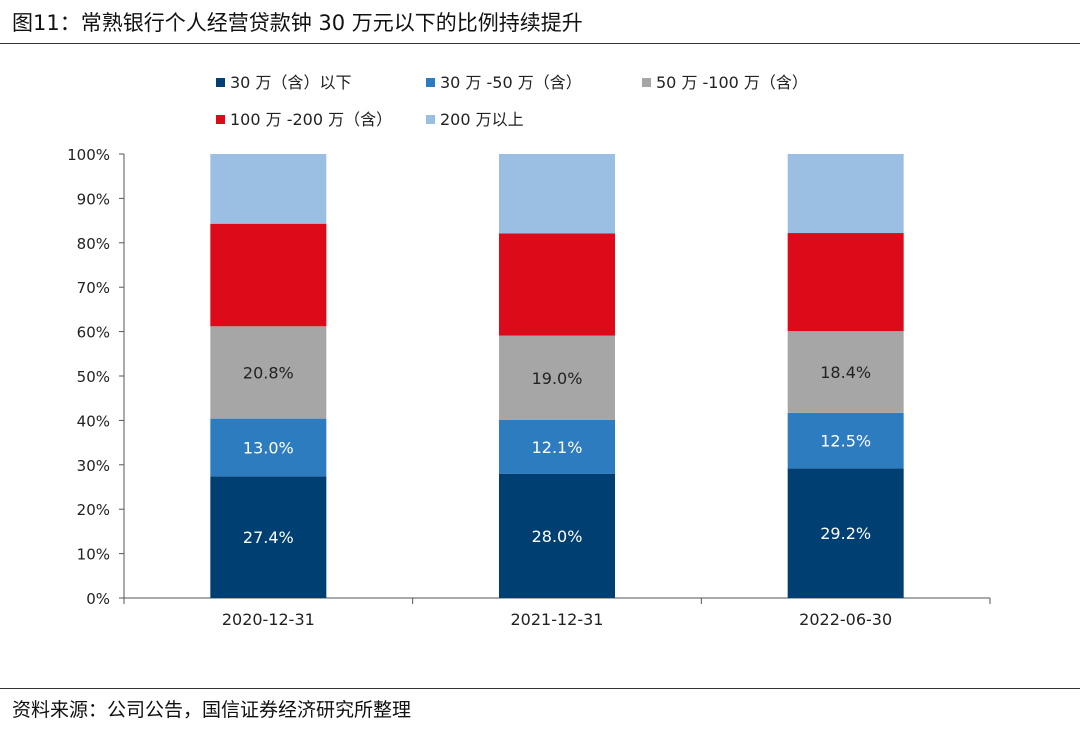 Image resolution: width=1080 pixels, height=729 pixels. I want to click on y-tick-label: 40%, so click(93, 421).